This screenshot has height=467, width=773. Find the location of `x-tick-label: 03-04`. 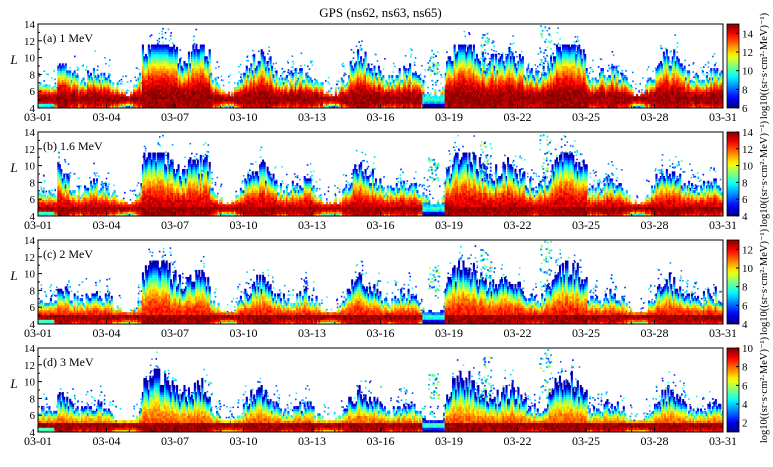

x-tick-label: 03-04 is located at coordinates (107, 225).